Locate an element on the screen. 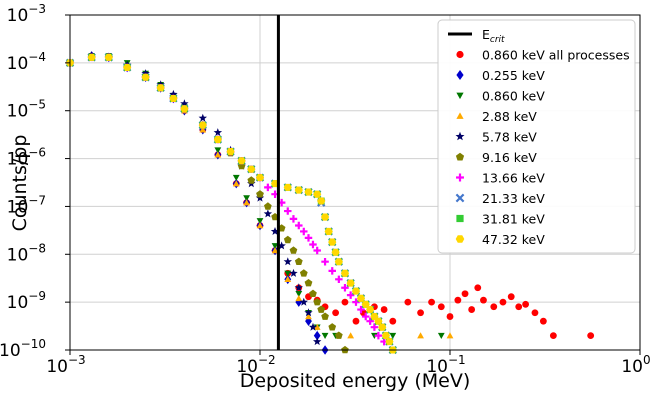  legend-label-ecrit: Ecrit is located at coordinates (493, 36).